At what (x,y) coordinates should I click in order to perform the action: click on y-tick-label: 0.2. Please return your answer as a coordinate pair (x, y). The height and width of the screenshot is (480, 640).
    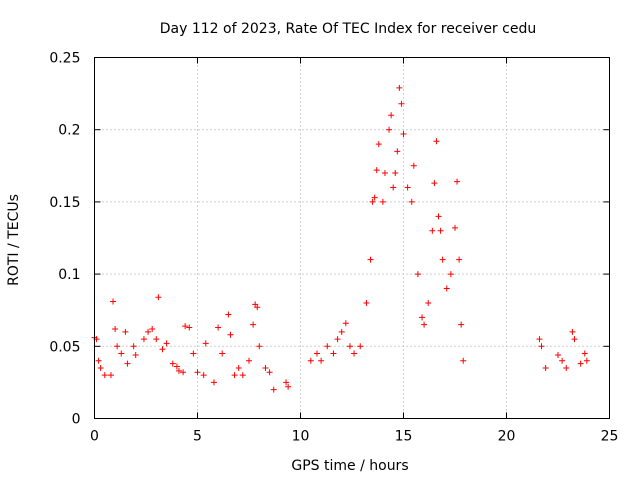
    Looking at the image, I should click on (69, 131).